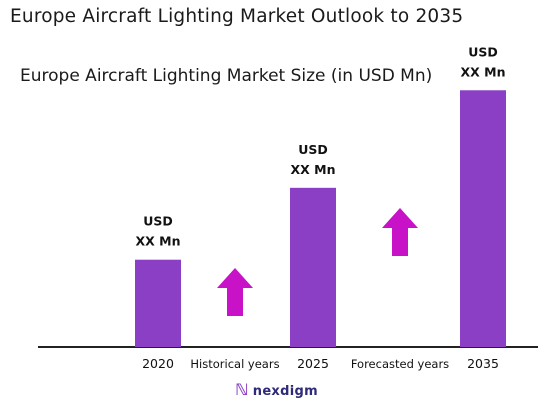  What do you see at coordinates (483, 219) in the screenshot?
I see `bar-2035` at bounding box center [483, 219].